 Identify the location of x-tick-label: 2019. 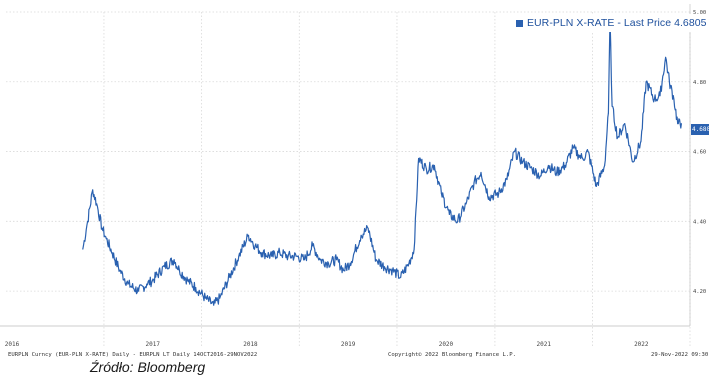
(348, 344).